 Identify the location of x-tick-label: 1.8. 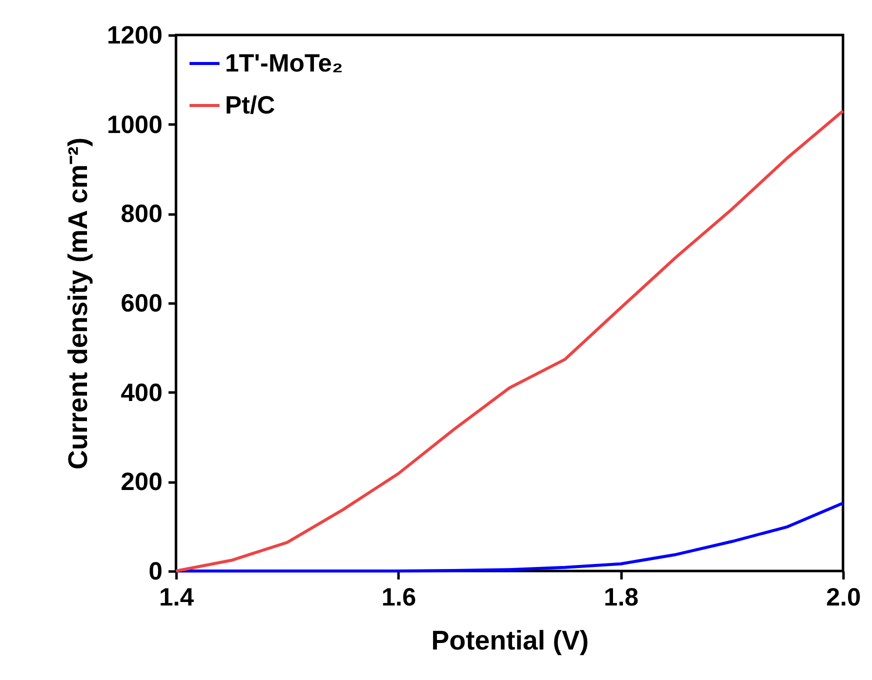
(621, 598).